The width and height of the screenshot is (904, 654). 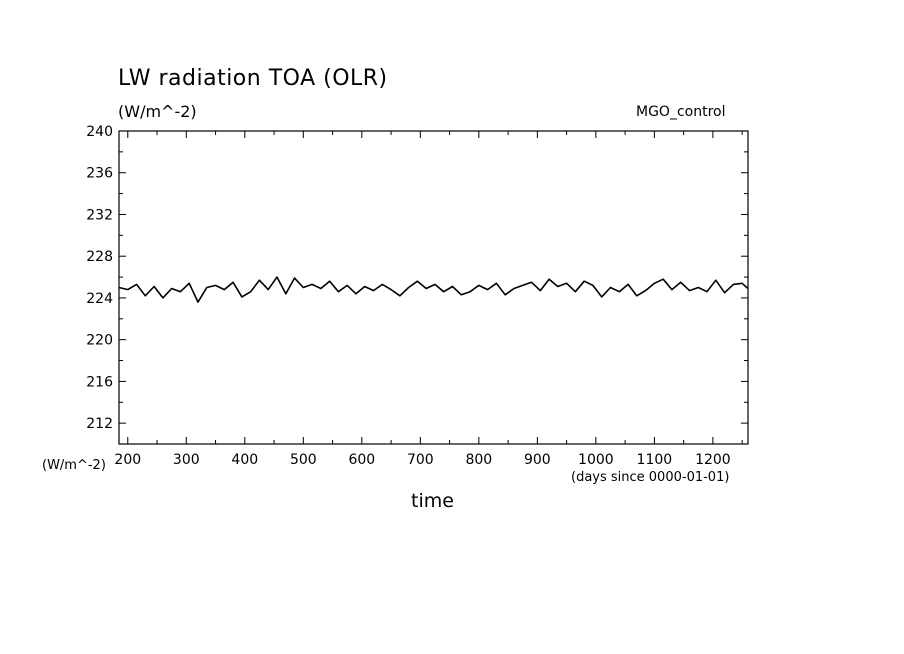 What do you see at coordinates (99, 278) in the screenshot?
I see `y-tick-labels: 212 216 220 224 228 232 236 240` at bounding box center [99, 278].